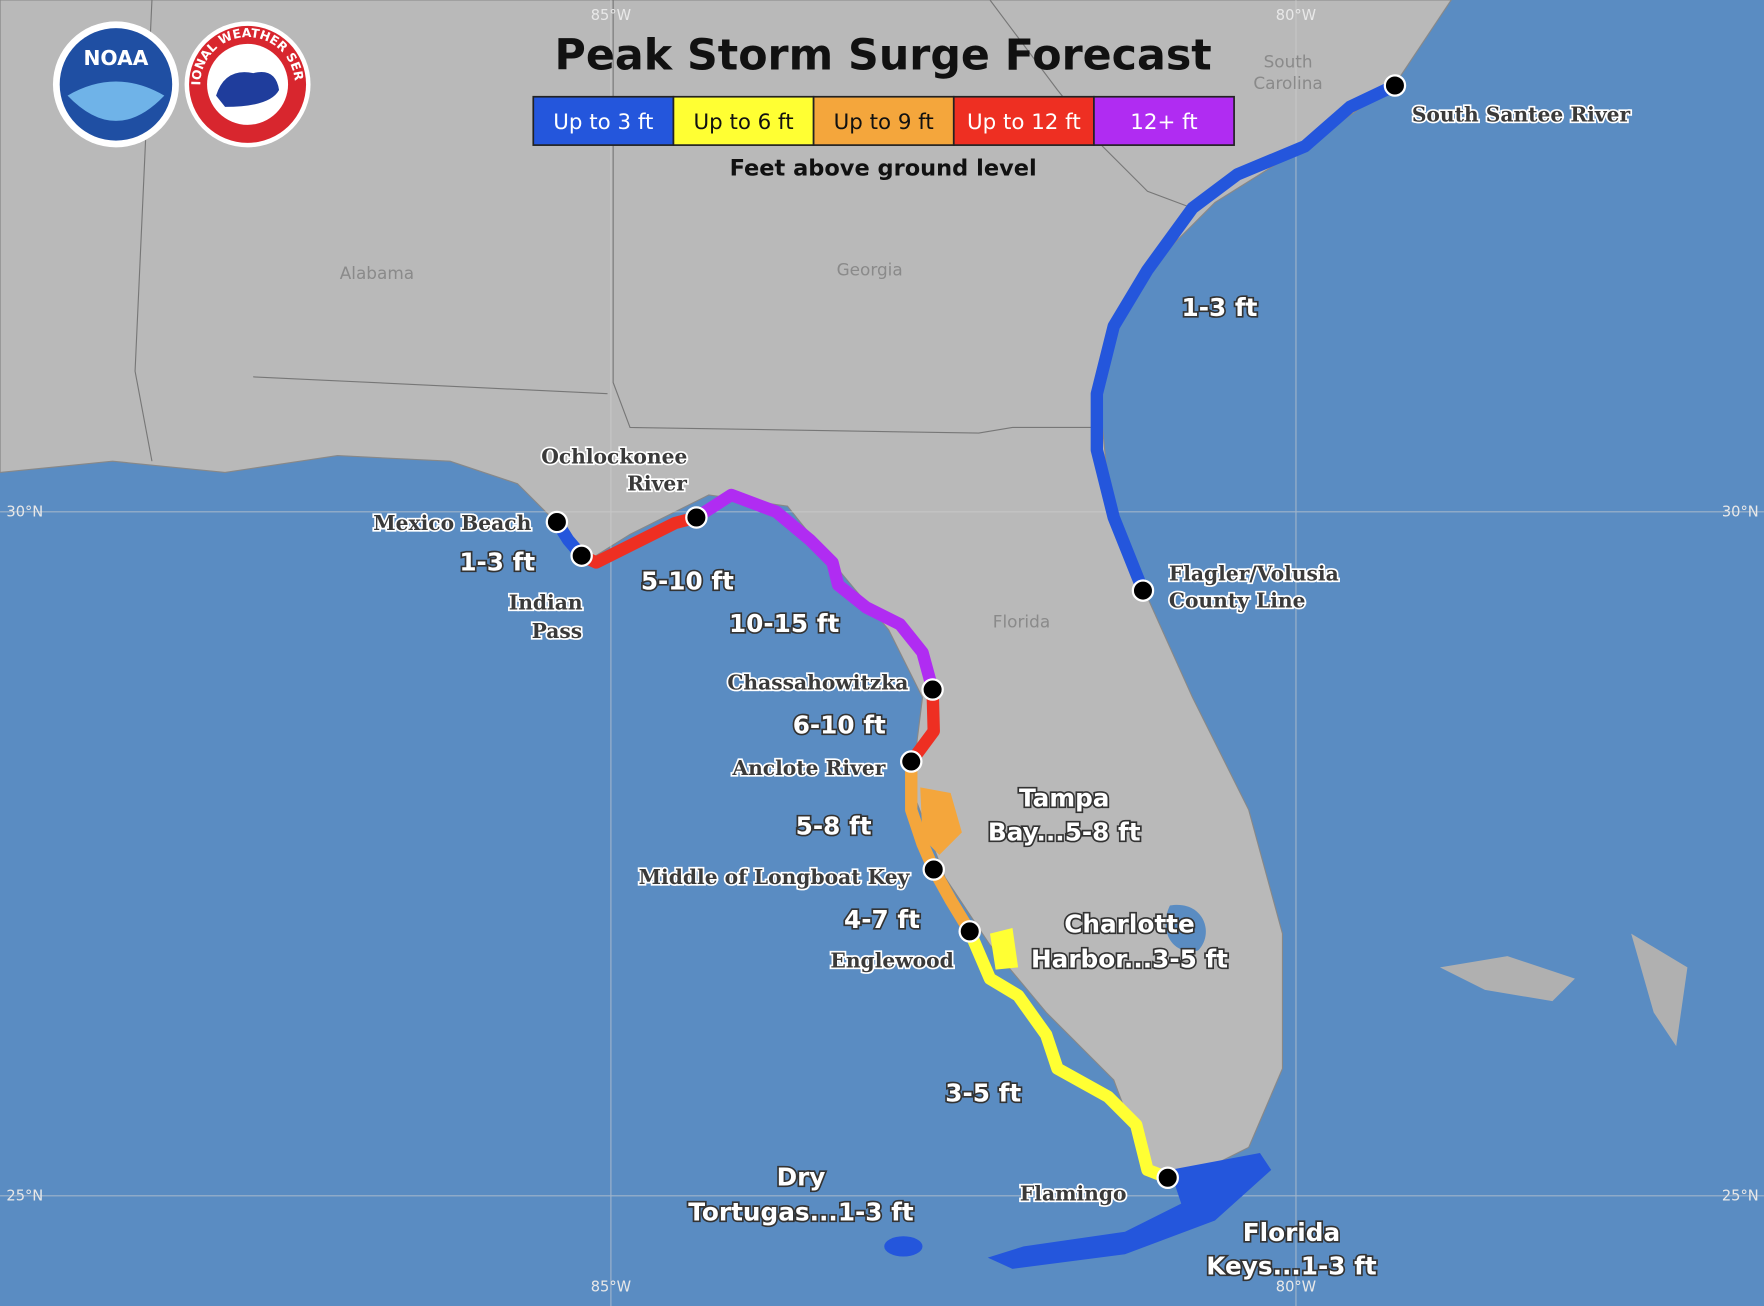 The height and width of the screenshot is (1306, 1764). I want to click on place-label: County Line, so click(1237, 600).